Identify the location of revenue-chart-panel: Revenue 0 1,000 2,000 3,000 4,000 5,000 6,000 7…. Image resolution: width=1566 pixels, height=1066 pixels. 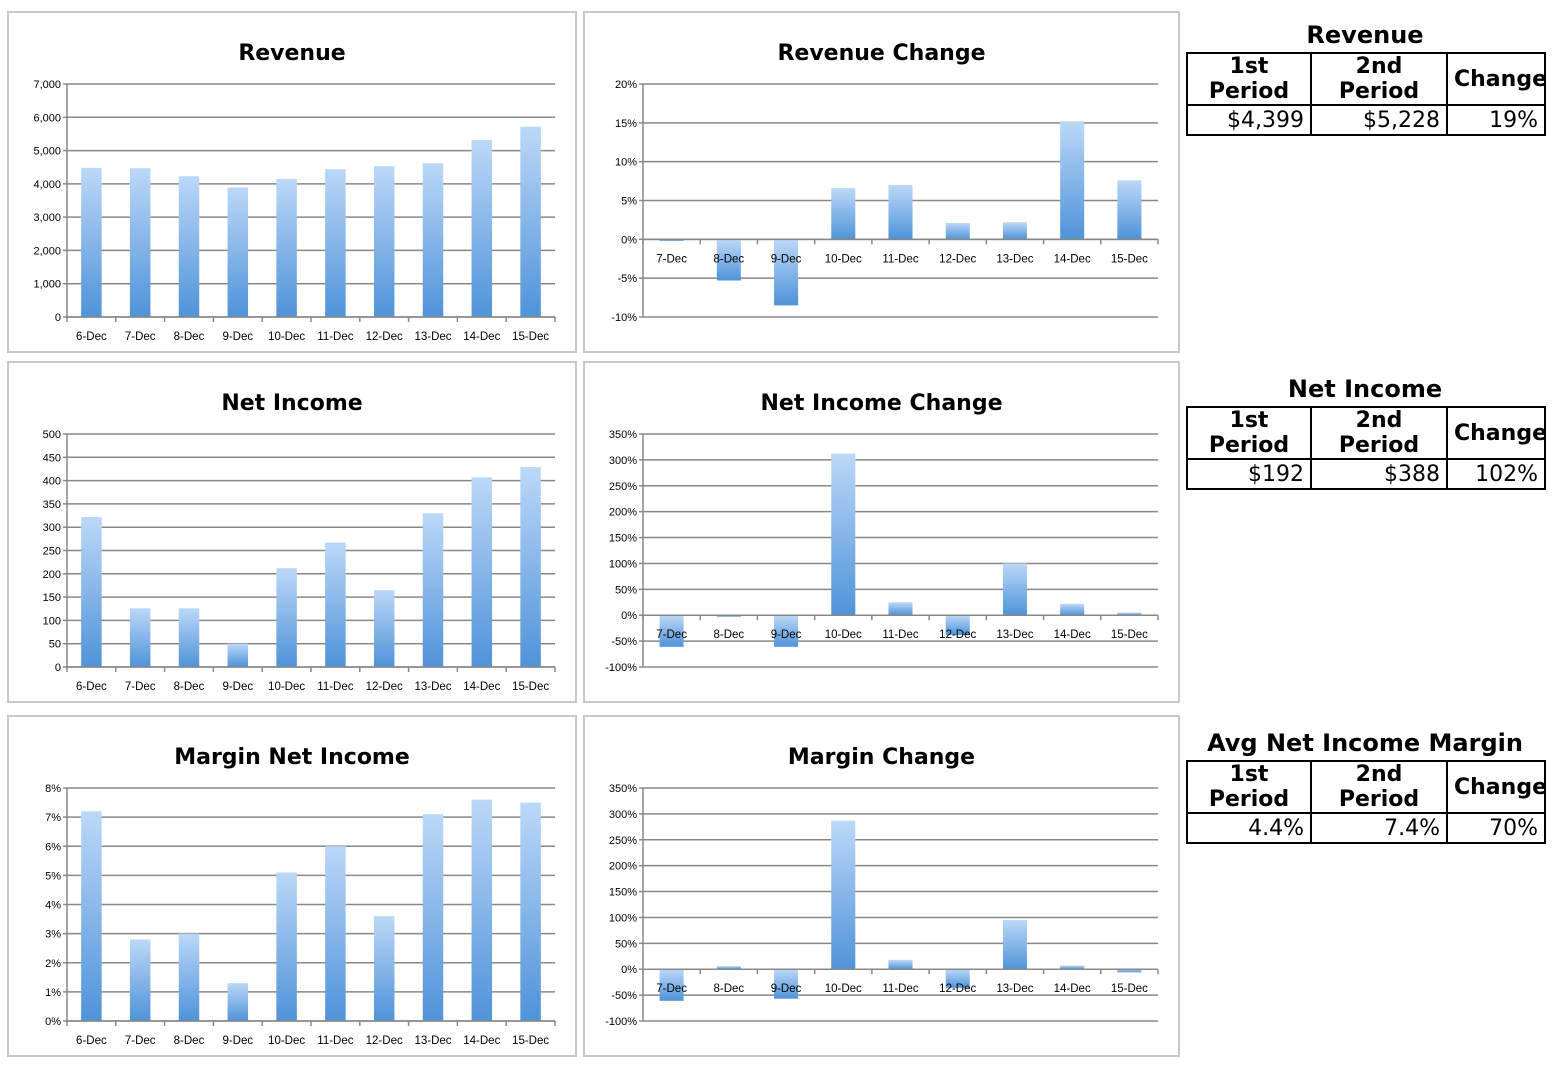
(292, 182).